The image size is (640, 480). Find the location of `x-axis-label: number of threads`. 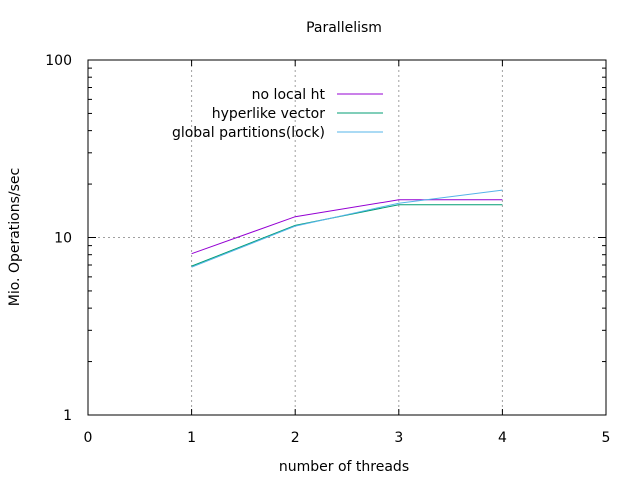

x-axis-label: number of threads is located at coordinates (344, 467).